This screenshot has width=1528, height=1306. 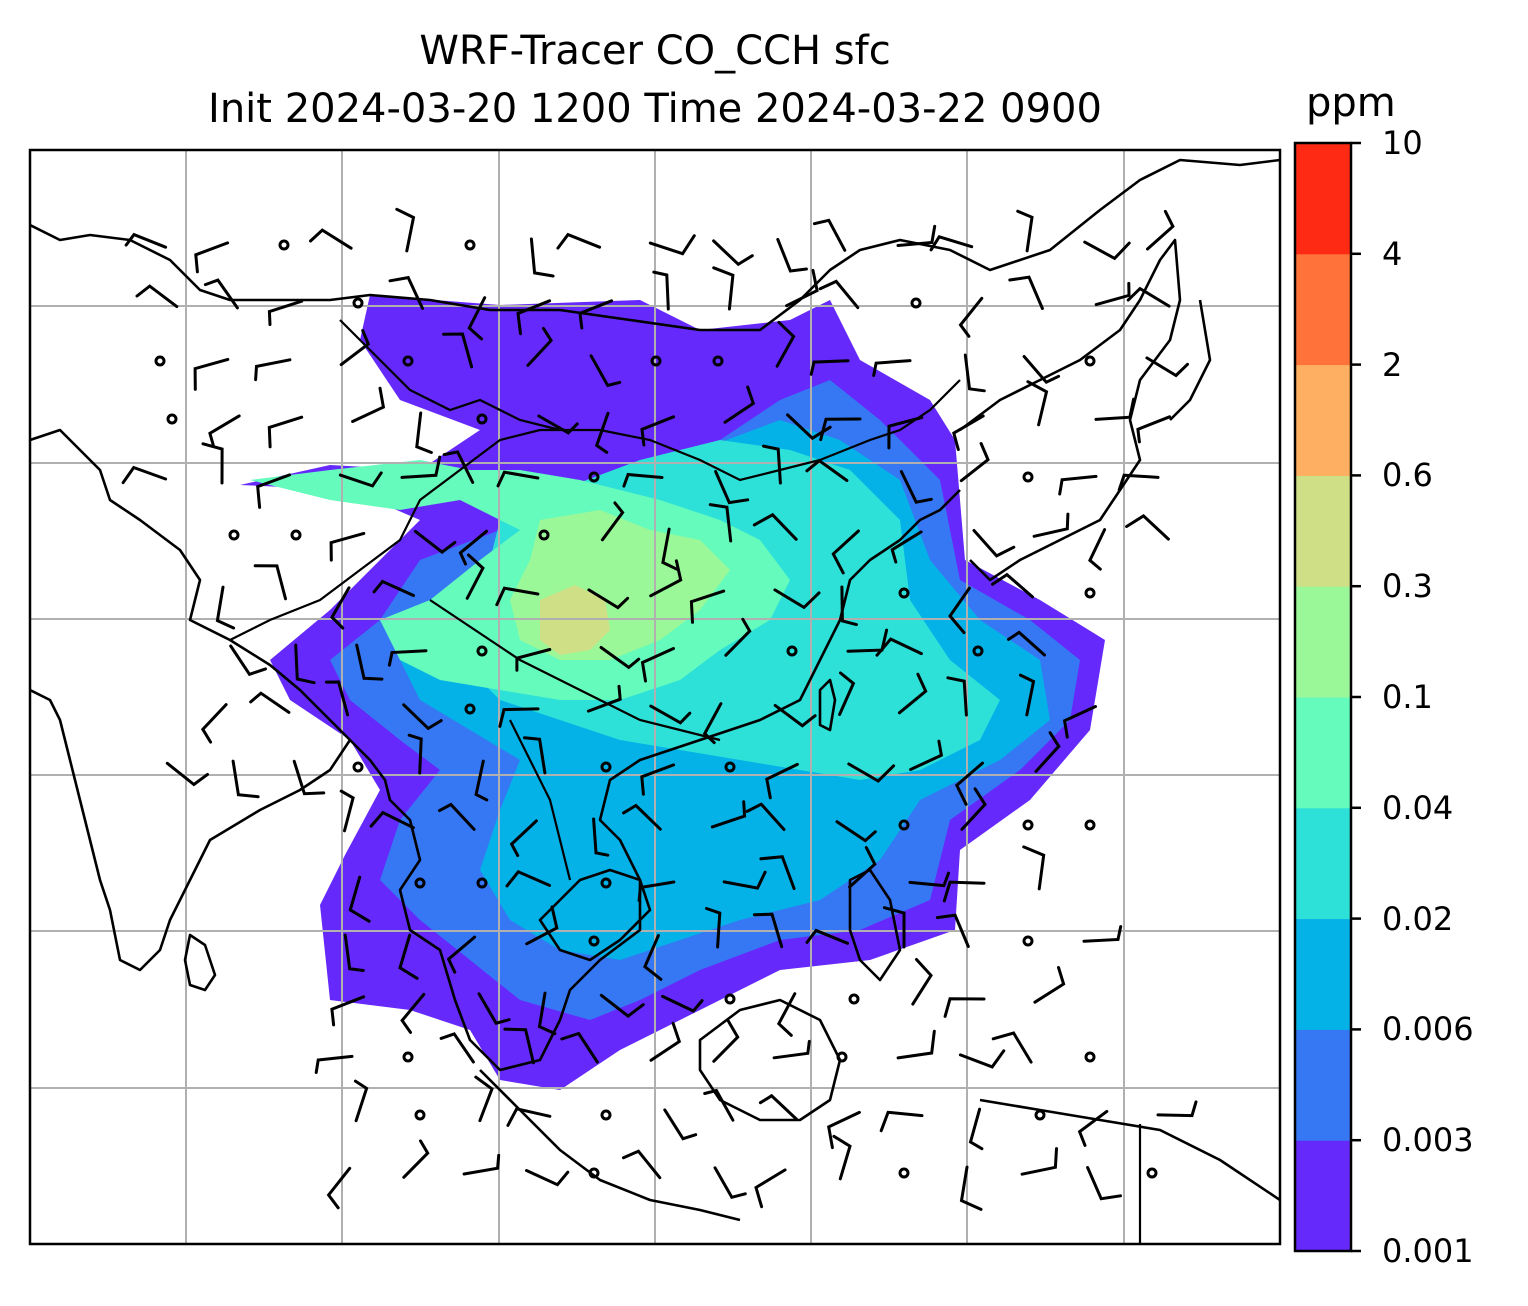 What do you see at coordinates (200, 962) in the screenshot?
I see `coastline-sri-lanka` at bounding box center [200, 962].